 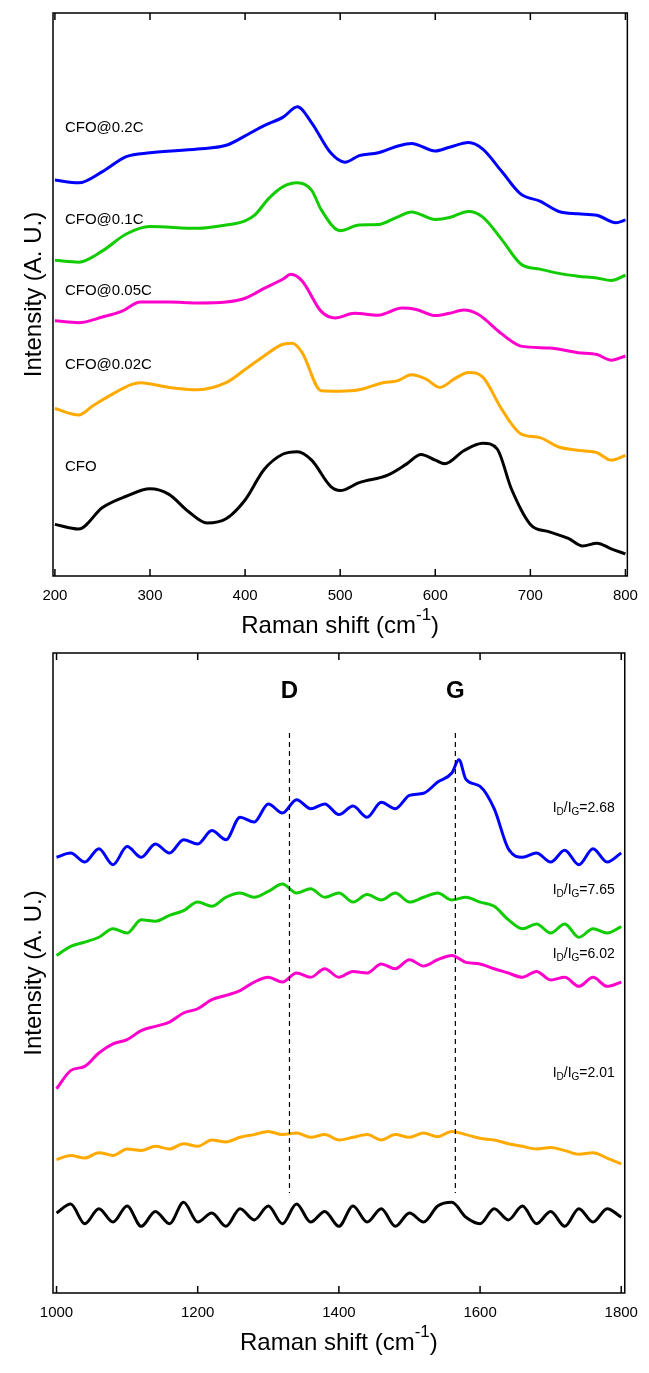 What do you see at coordinates (104, 219) in the screenshot?
I see `series-label: CFO@0.1C` at bounding box center [104, 219].